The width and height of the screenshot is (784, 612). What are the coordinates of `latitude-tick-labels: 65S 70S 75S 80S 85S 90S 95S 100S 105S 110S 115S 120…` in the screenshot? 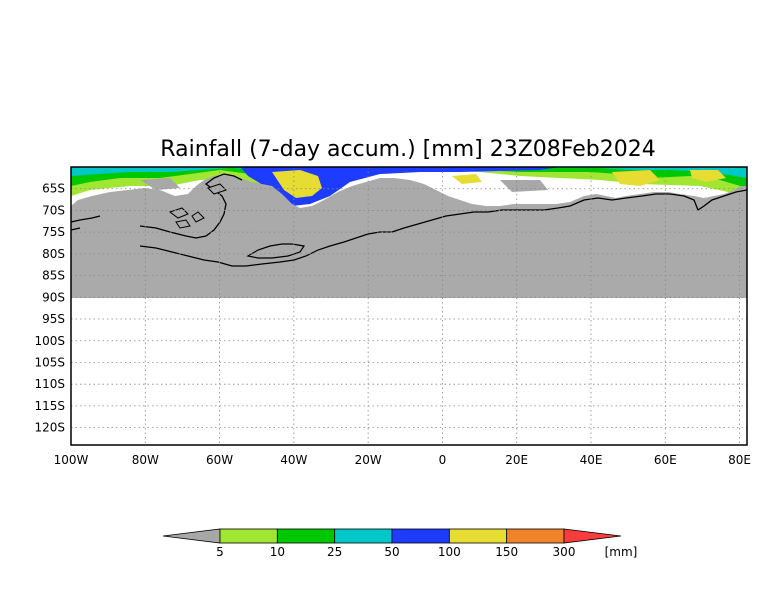 It's located at (49, 308).